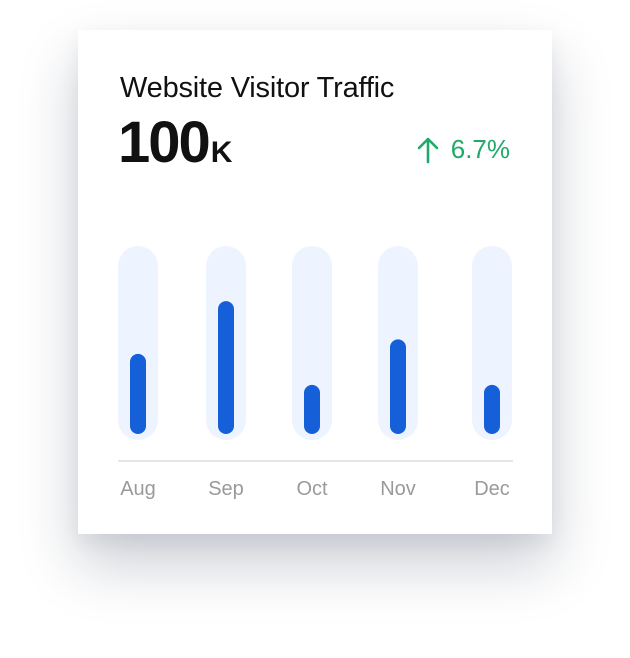  I want to click on bar-dec, so click(492, 409).